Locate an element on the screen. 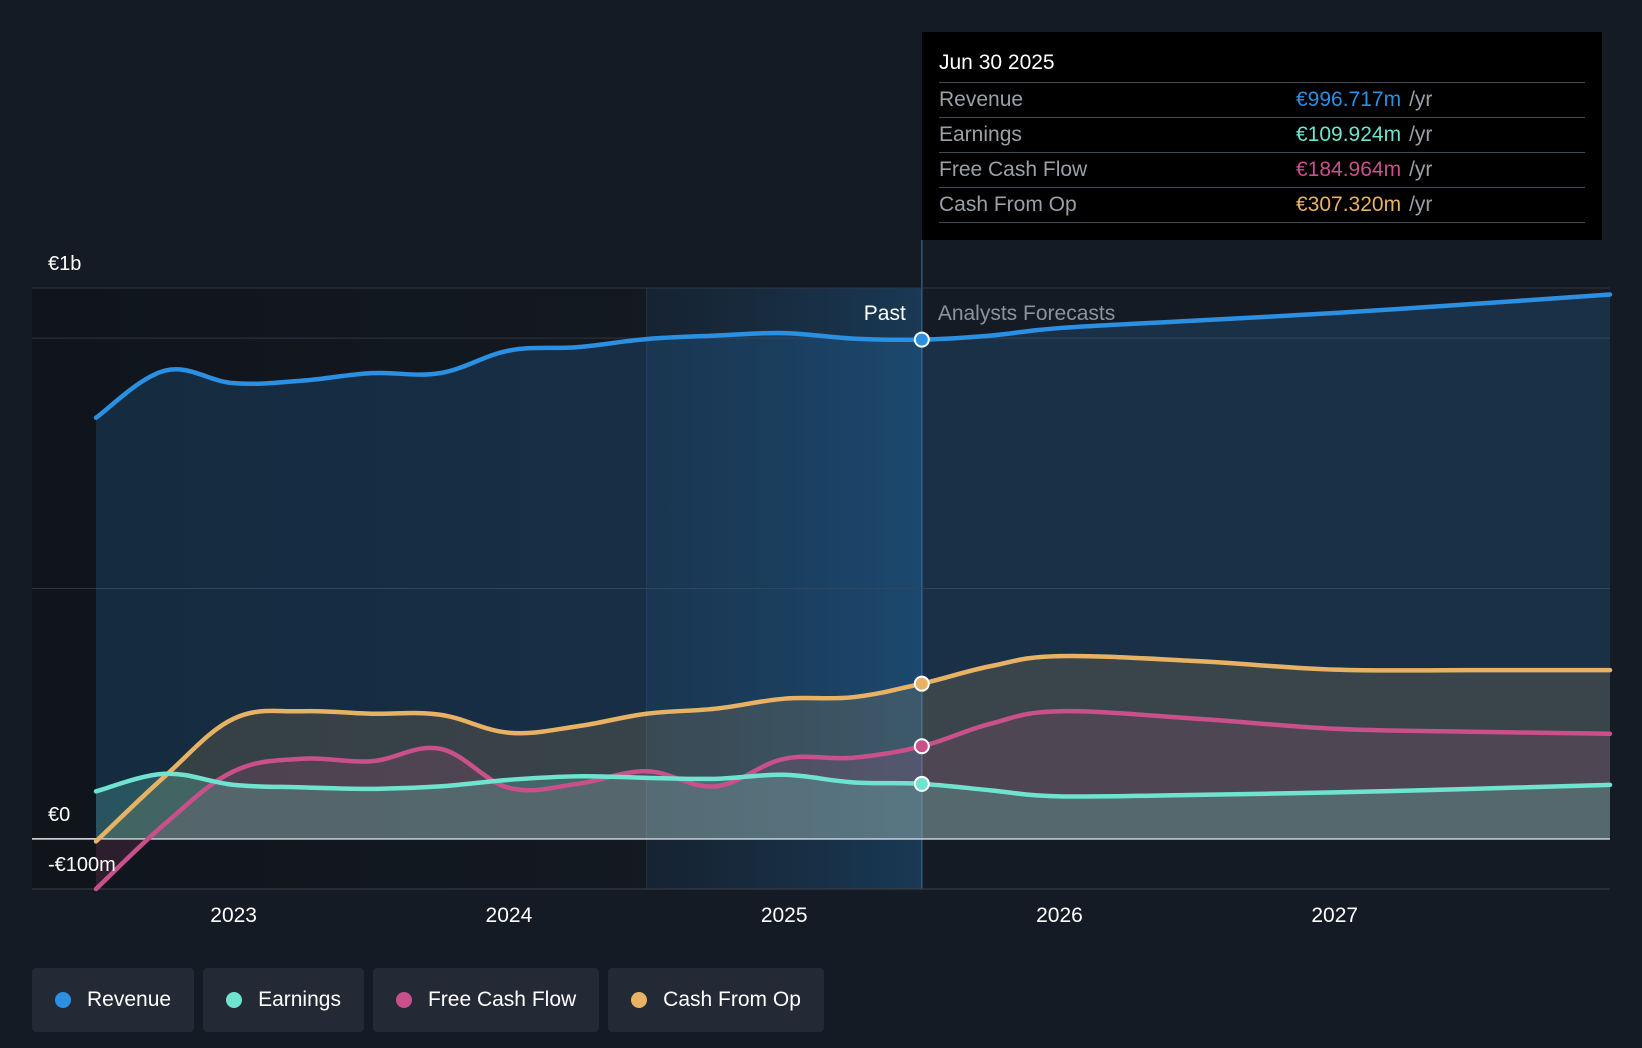 The image size is (1642, 1048). tooltip-row-revenue: Revenue €996.717m /yr is located at coordinates (1262, 100).